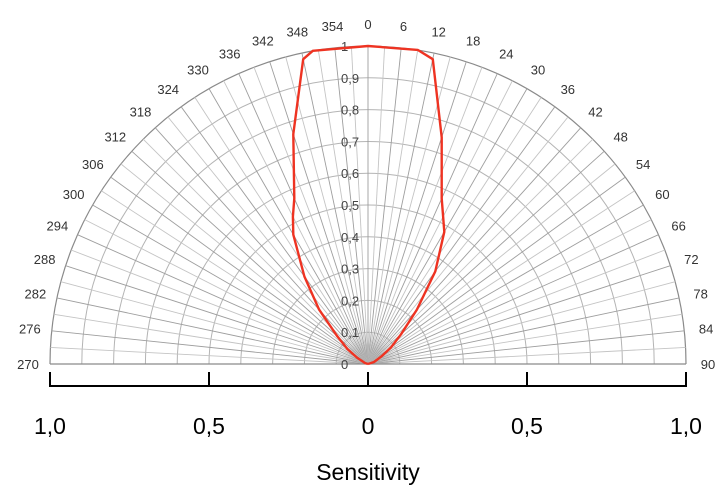  Describe the element at coordinates (368, 472) in the screenshot. I see `x-axis-title: Sensitivity` at that location.